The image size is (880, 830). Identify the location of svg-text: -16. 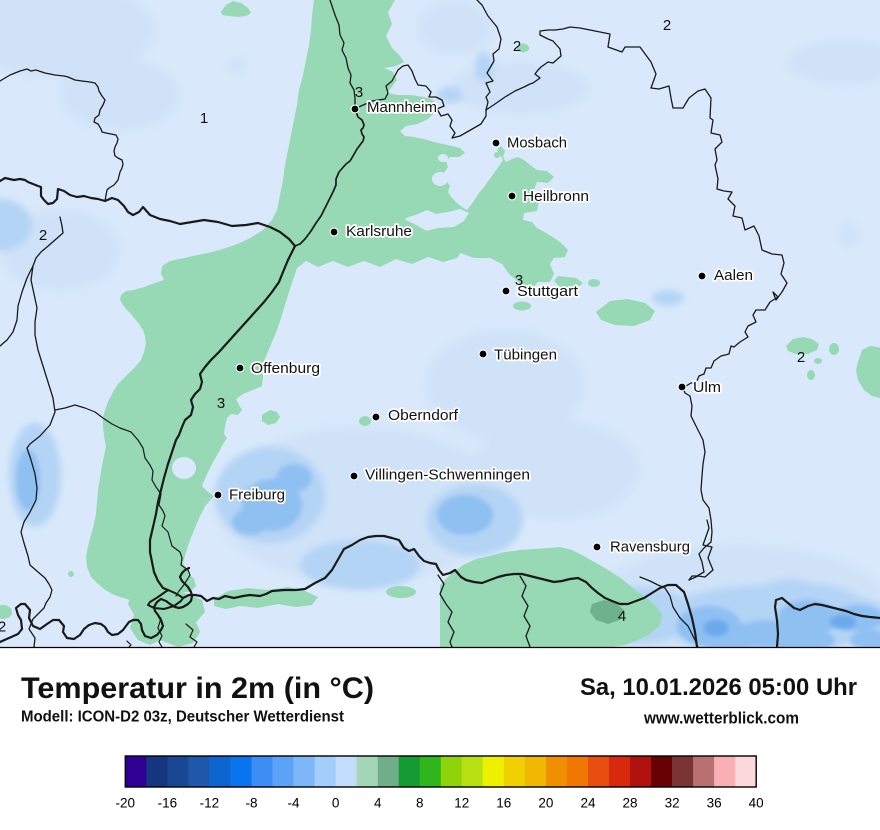
(168, 803).